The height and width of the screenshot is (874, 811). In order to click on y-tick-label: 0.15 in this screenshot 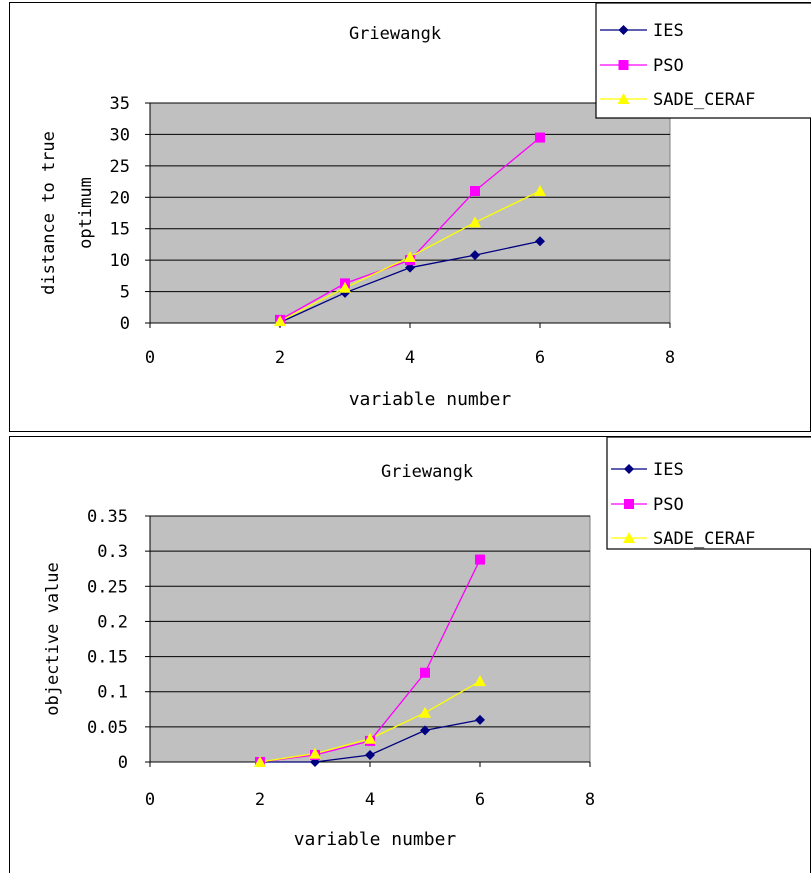, I will do `click(107, 658)`.